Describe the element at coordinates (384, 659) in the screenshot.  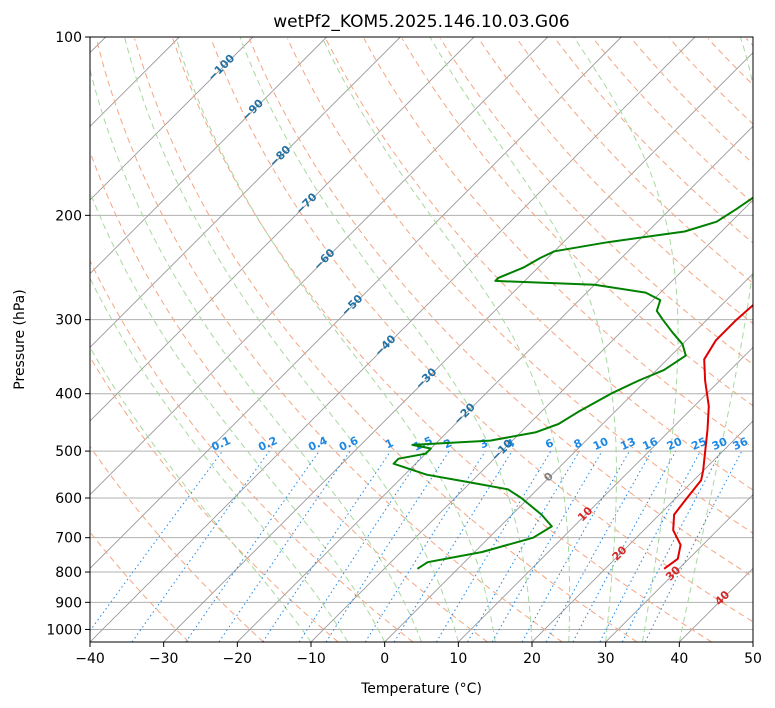
I see `x-tick-label: 0` at that location.